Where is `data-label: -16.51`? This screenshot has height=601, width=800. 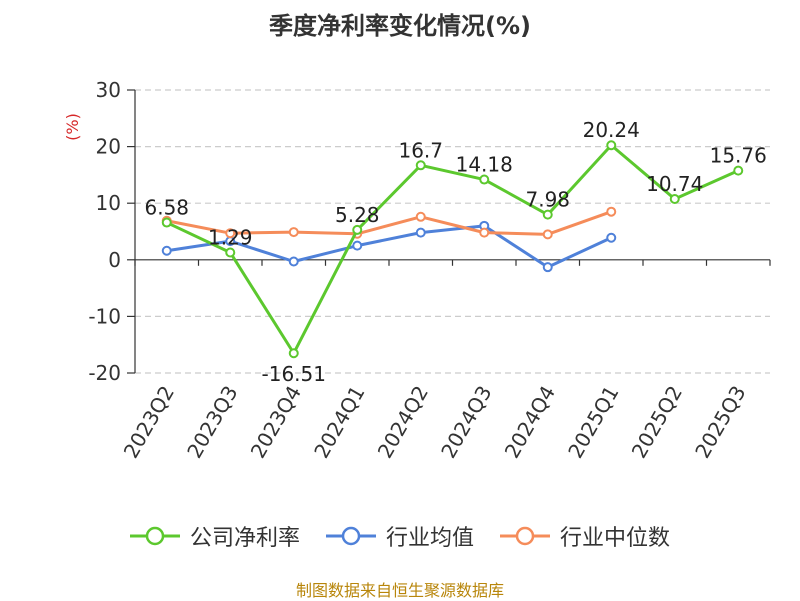 data-label: -16.51 is located at coordinates (294, 374).